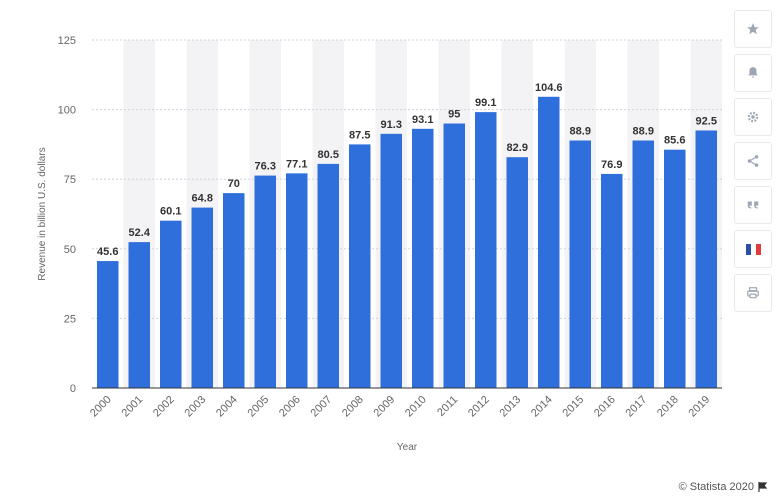 The height and width of the screenshot is (501, 782). Describe the element at coordinates (133, 407) in the screenshot. I see `x-tick-label: 2001` at that location.